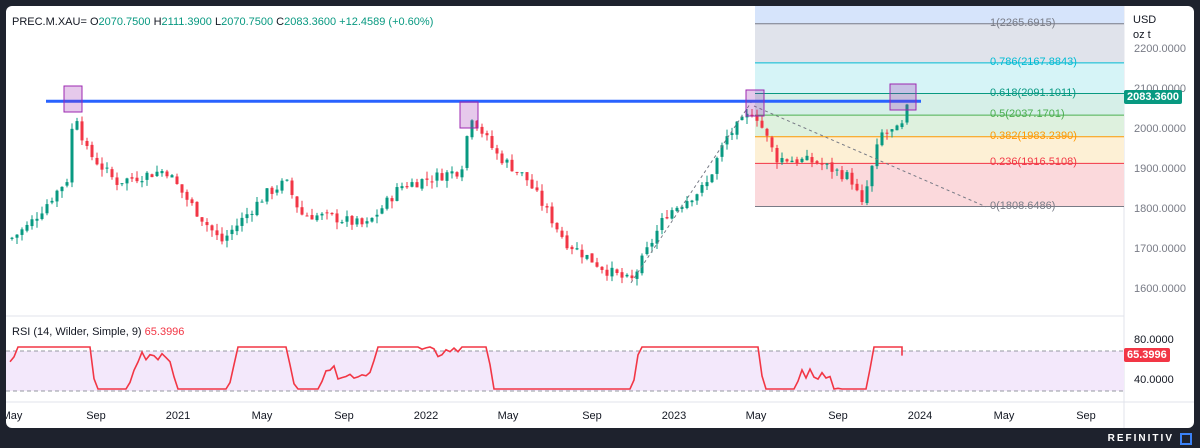 The image size is (1200, 448). I want to click on trend-line-up, so click(692, 190).